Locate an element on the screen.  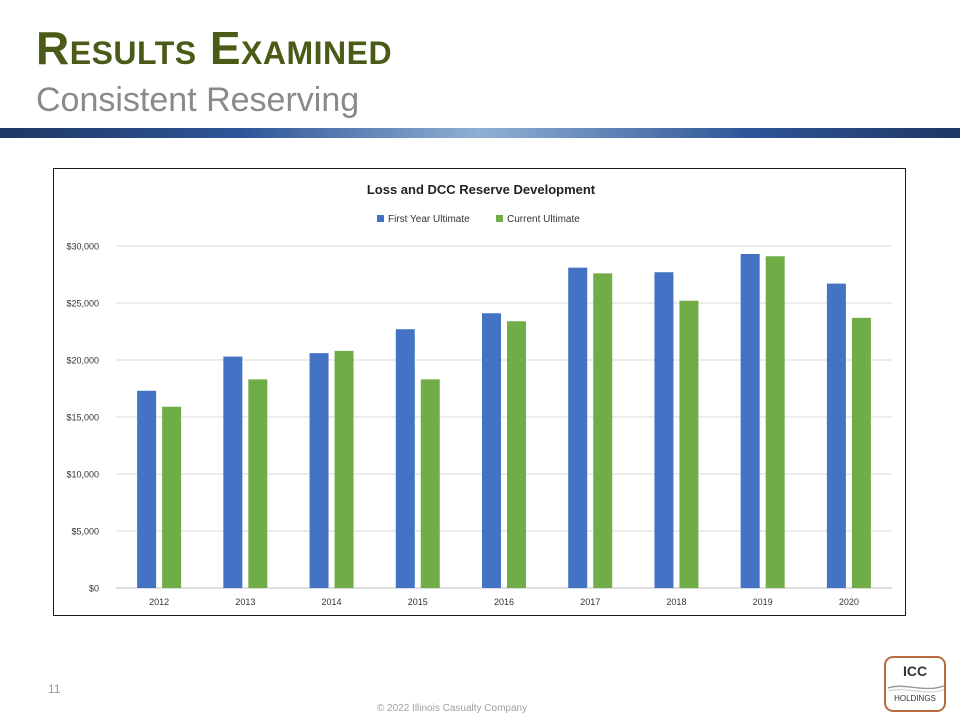
bar-current-2015 is located at coordinates (430, 483).